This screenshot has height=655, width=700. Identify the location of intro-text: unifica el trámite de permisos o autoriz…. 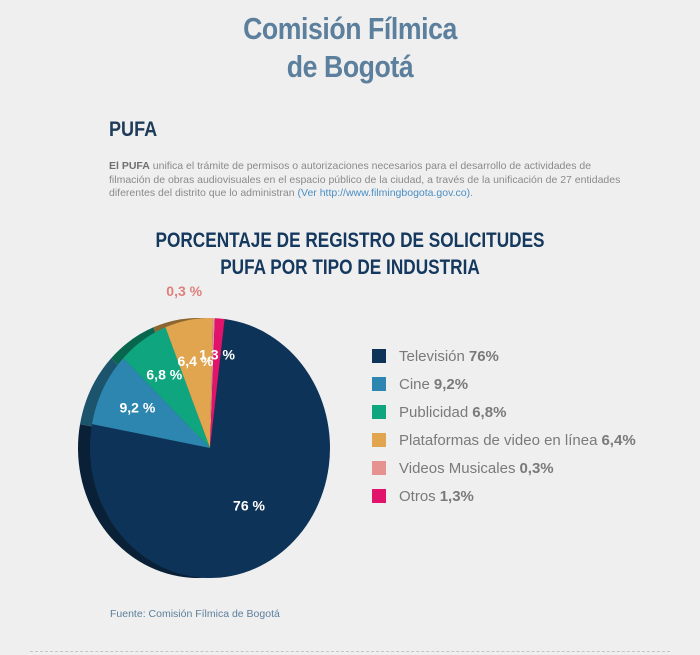
(365, 179).